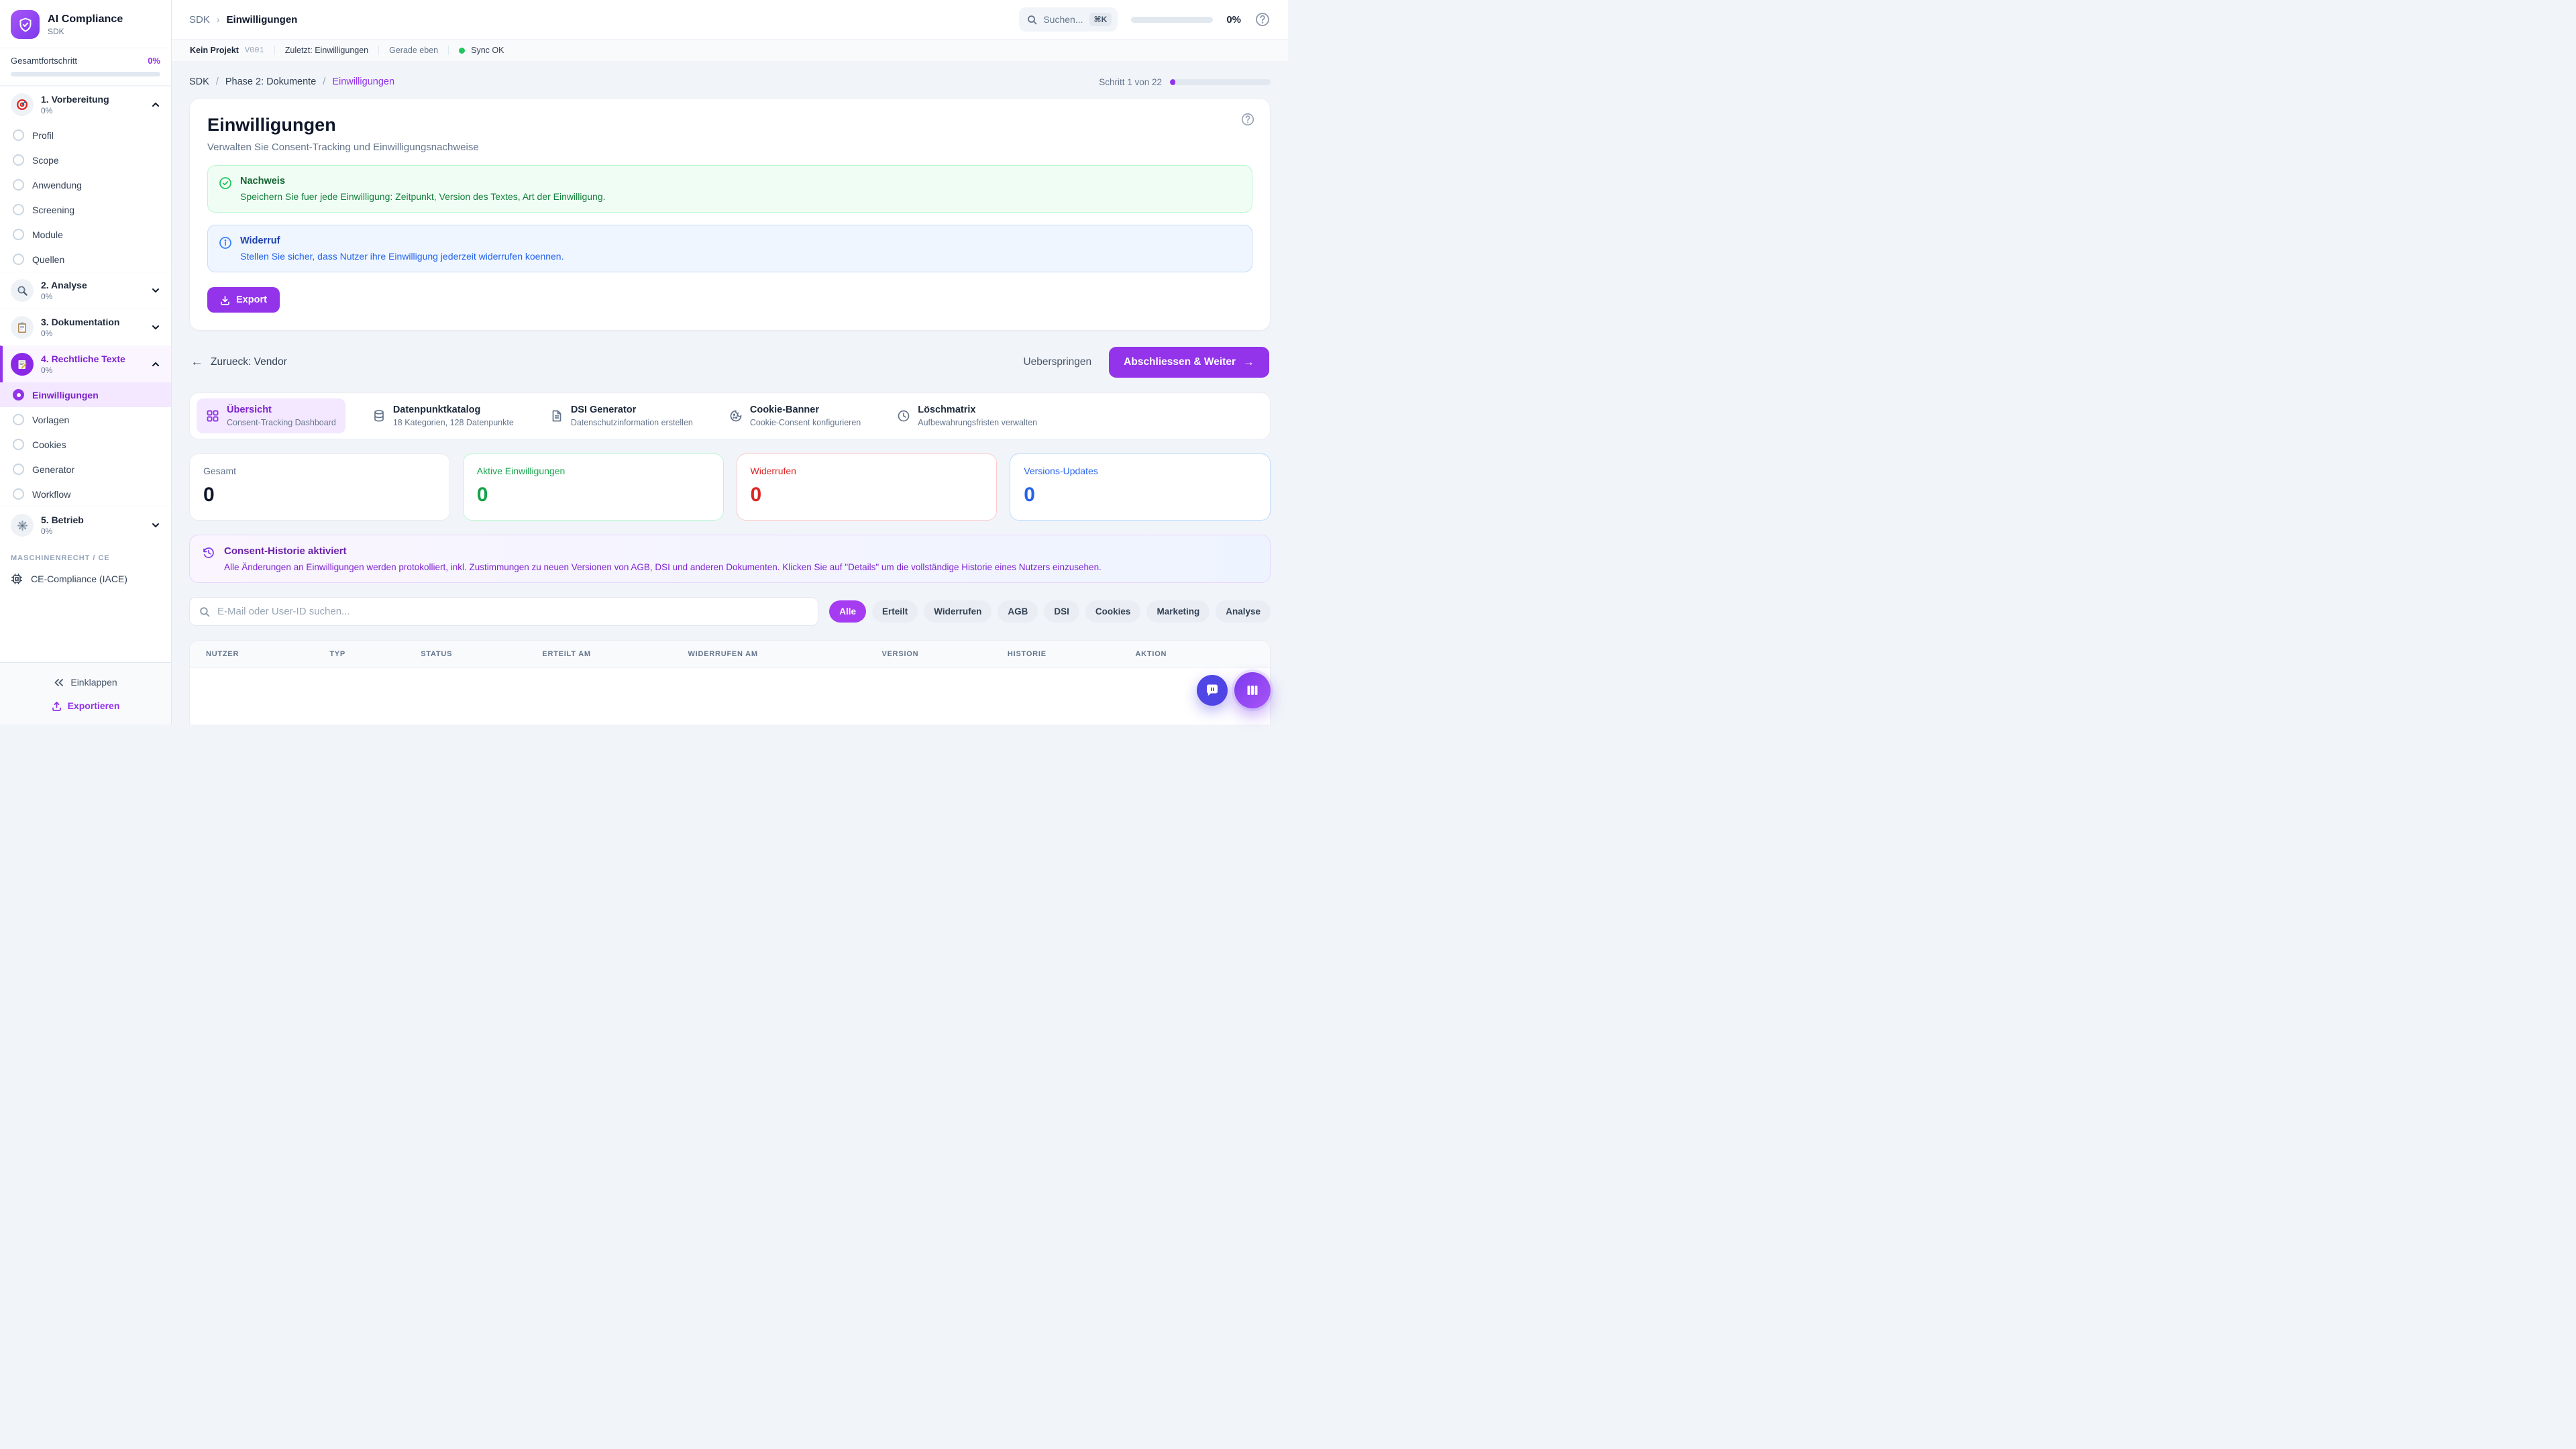 This screenshot has height=1449, width=2576. Describe the element at coordinates (482, 495) in the screenshot. I see `stat-value: 0` at that location.